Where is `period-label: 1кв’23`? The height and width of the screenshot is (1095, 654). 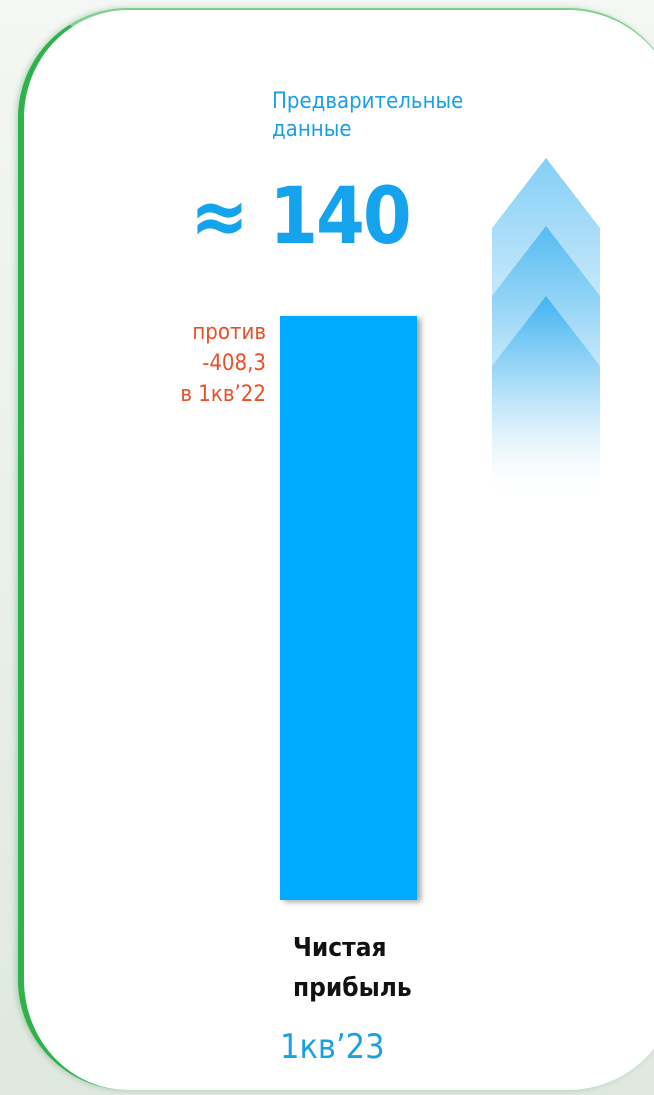 period-label: 1кв’23 is located at coordinates (332, 1047).